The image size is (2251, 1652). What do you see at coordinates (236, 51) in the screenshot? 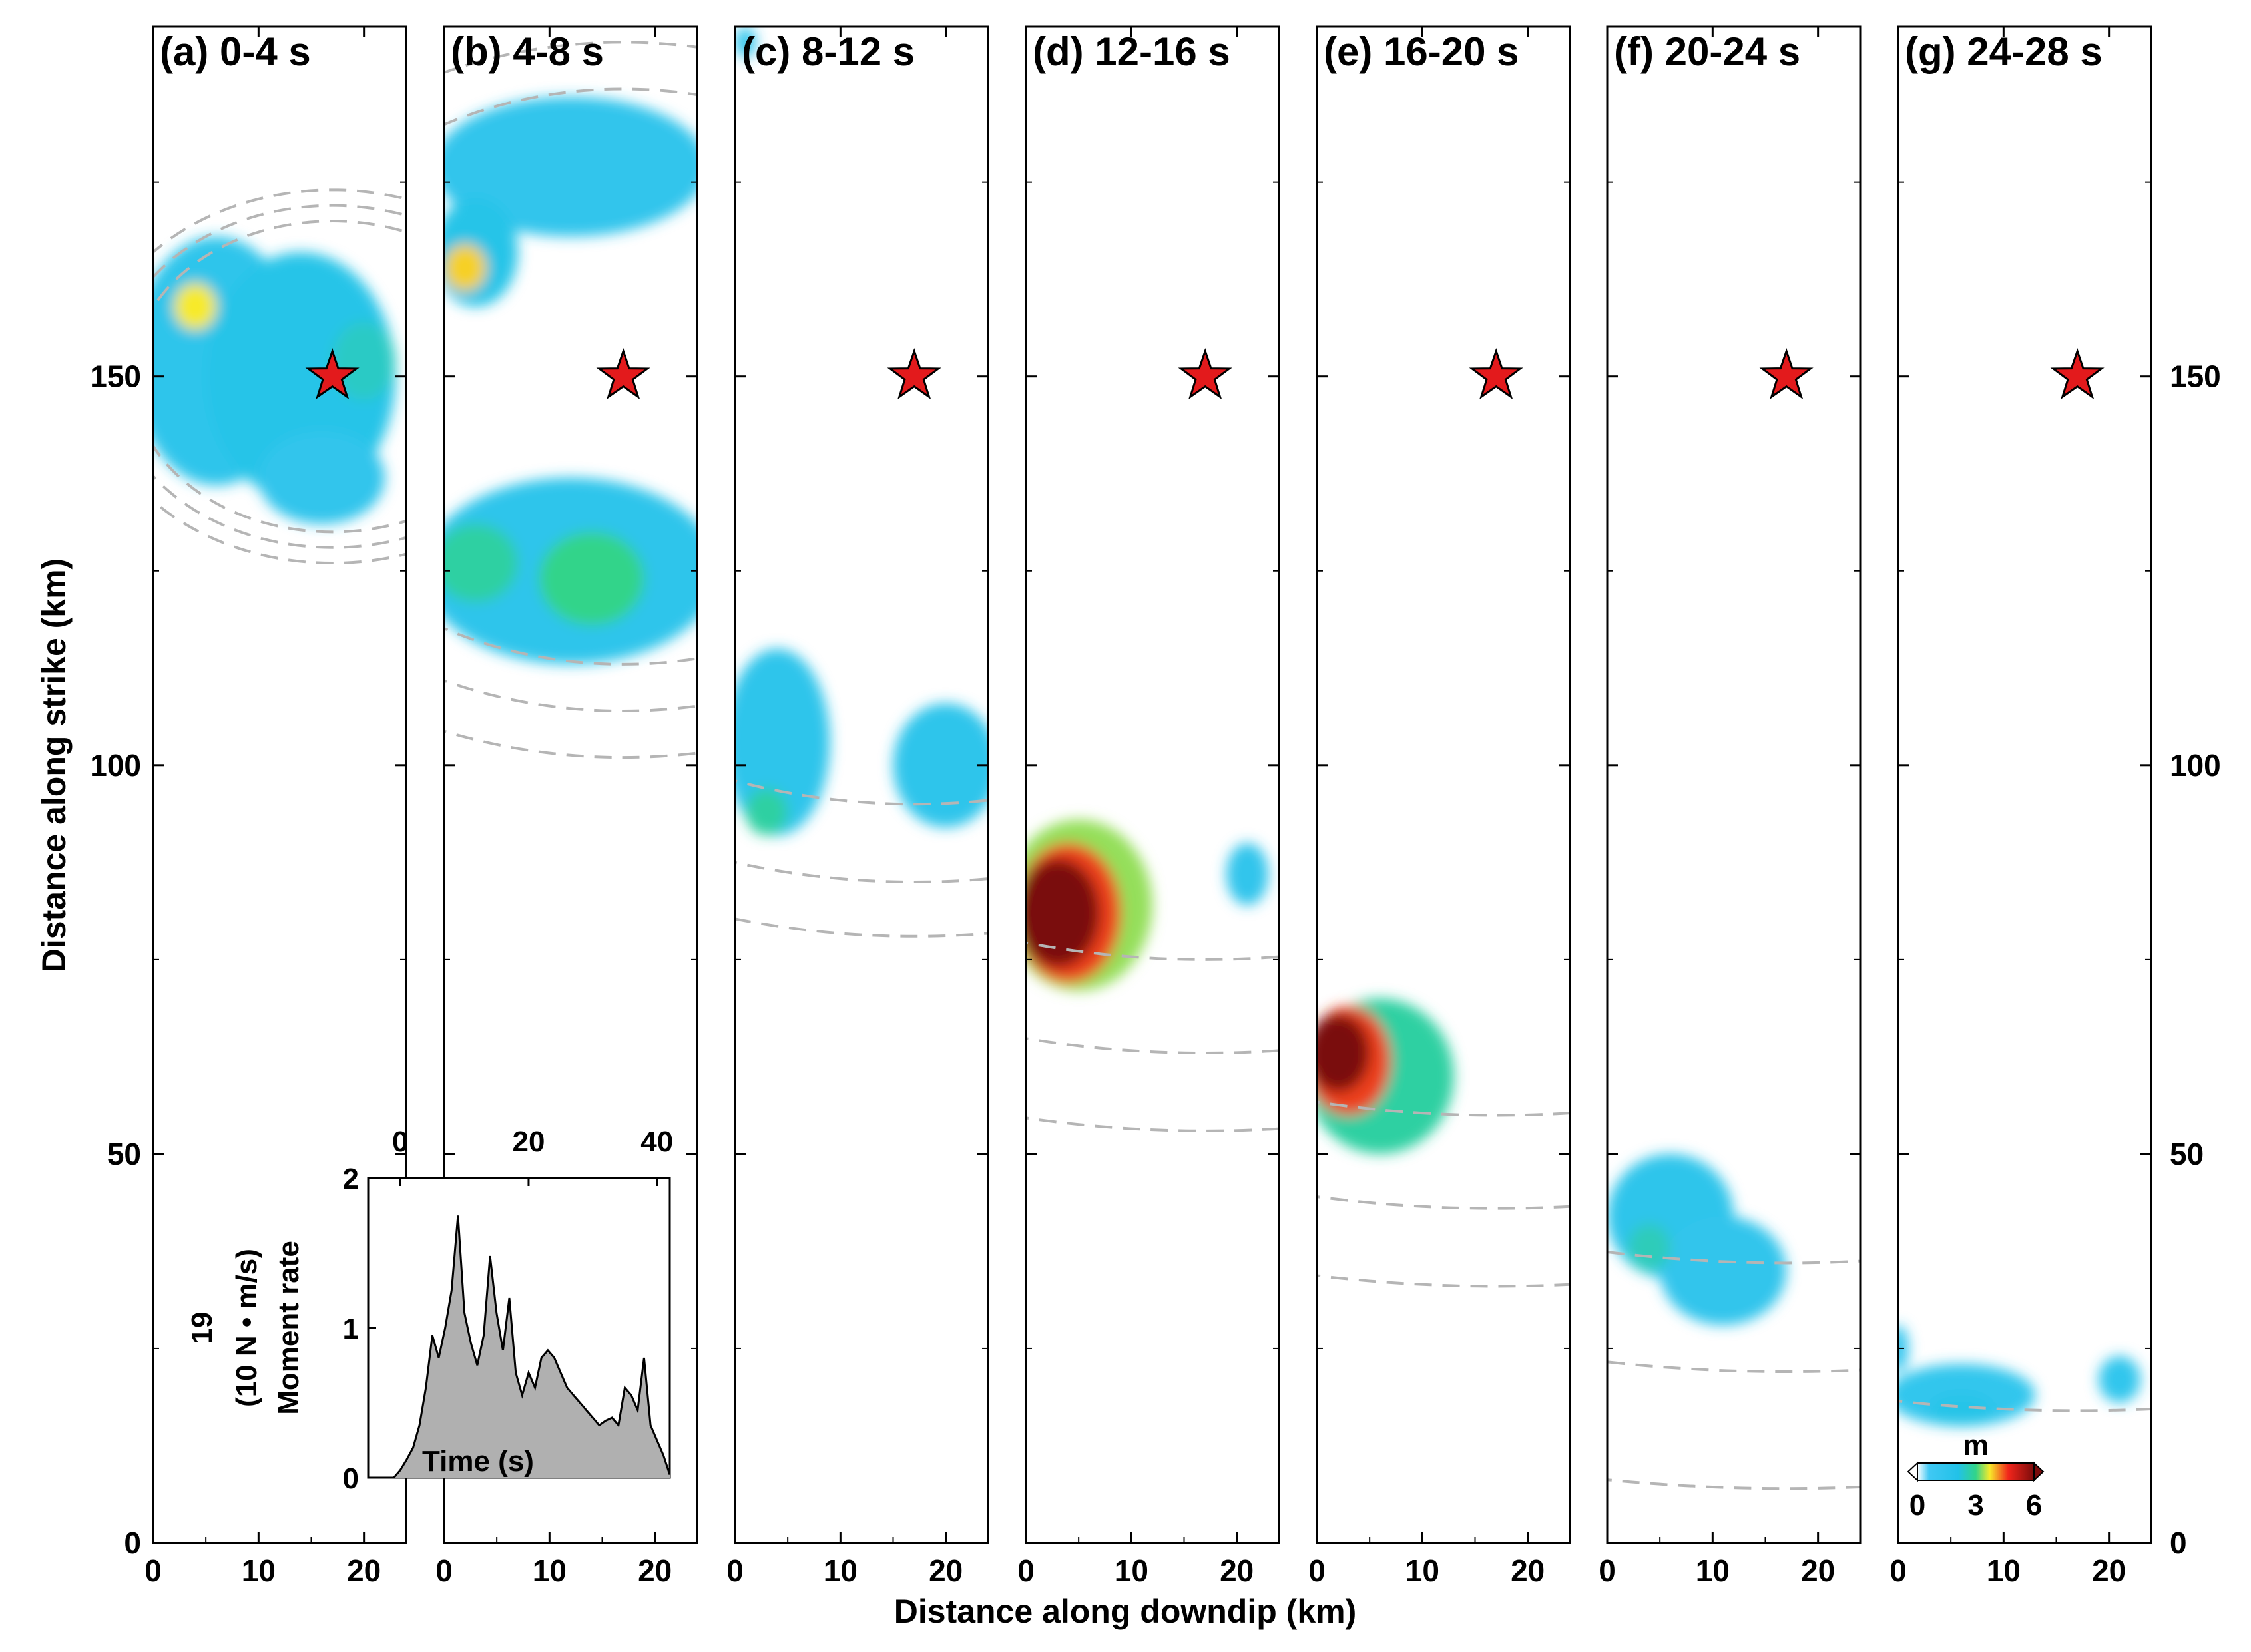
I see `panel-label: (a) 0-4 s` at bounding box center [236, 51].